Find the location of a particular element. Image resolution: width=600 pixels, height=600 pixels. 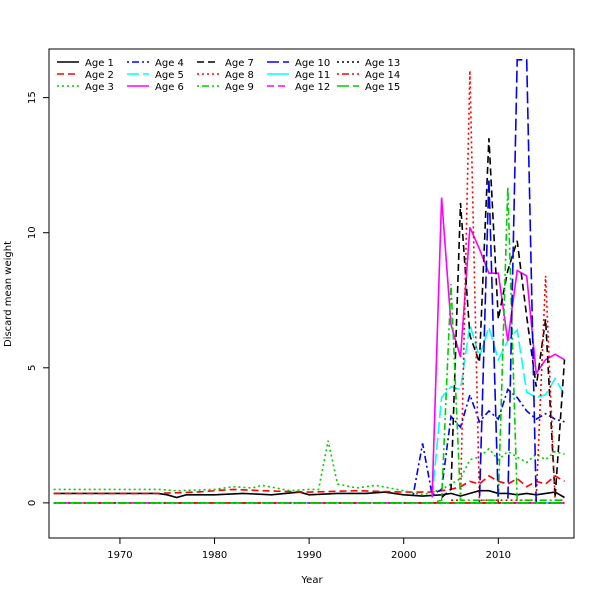

y-axis: 0 5 10 15 is located at coordinates (38, 298).